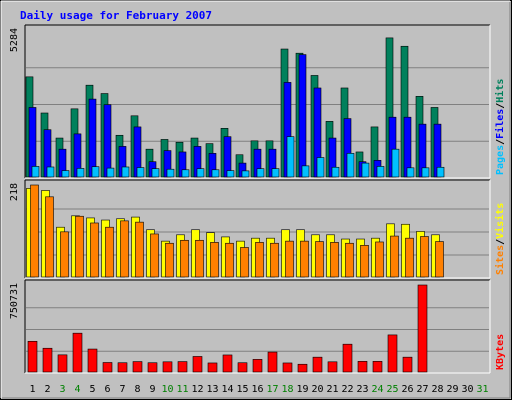 This screenshot has height=400, width=512. I want to click on series-pages, so click(238, 157).